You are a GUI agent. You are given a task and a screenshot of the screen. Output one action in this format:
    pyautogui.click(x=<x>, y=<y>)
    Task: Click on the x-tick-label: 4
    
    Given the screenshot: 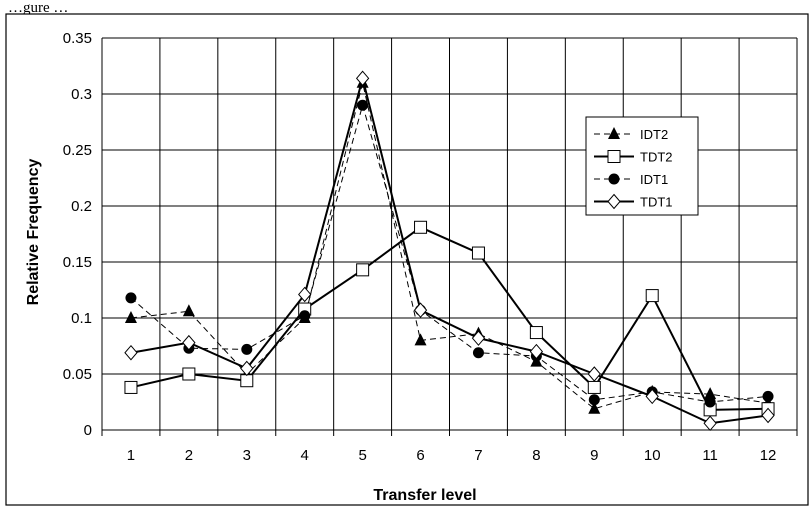 What is the action you would take?
    pyautogui.click(x=305, y=455)
    